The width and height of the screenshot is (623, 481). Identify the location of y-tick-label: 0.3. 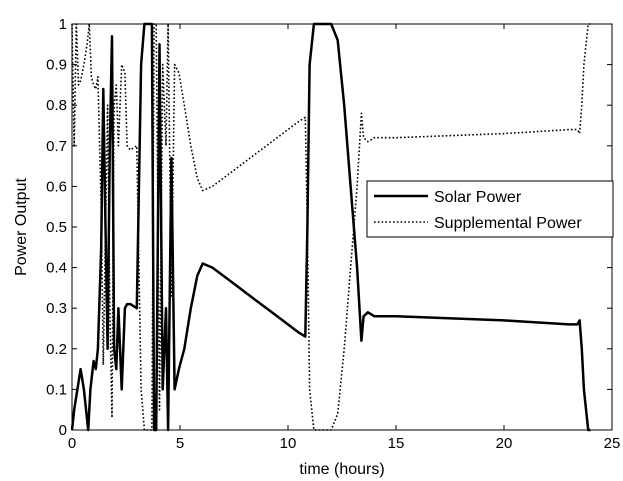
(56, 308).